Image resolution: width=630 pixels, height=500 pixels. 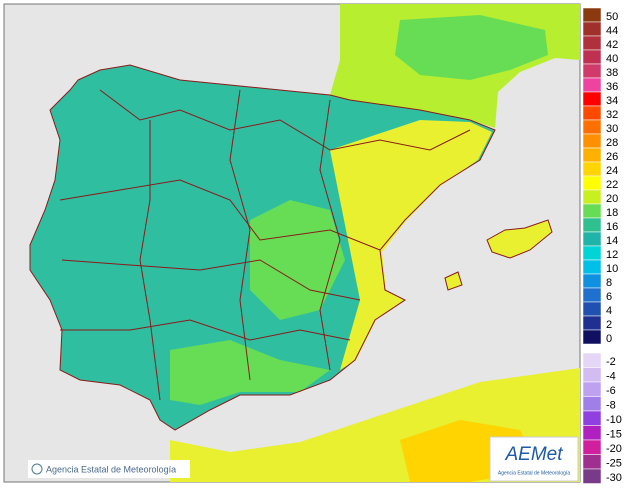 What do you see at coordinates (453, 281) in the screenshot?
I see `ibiza` at bounding box center [453, 281].